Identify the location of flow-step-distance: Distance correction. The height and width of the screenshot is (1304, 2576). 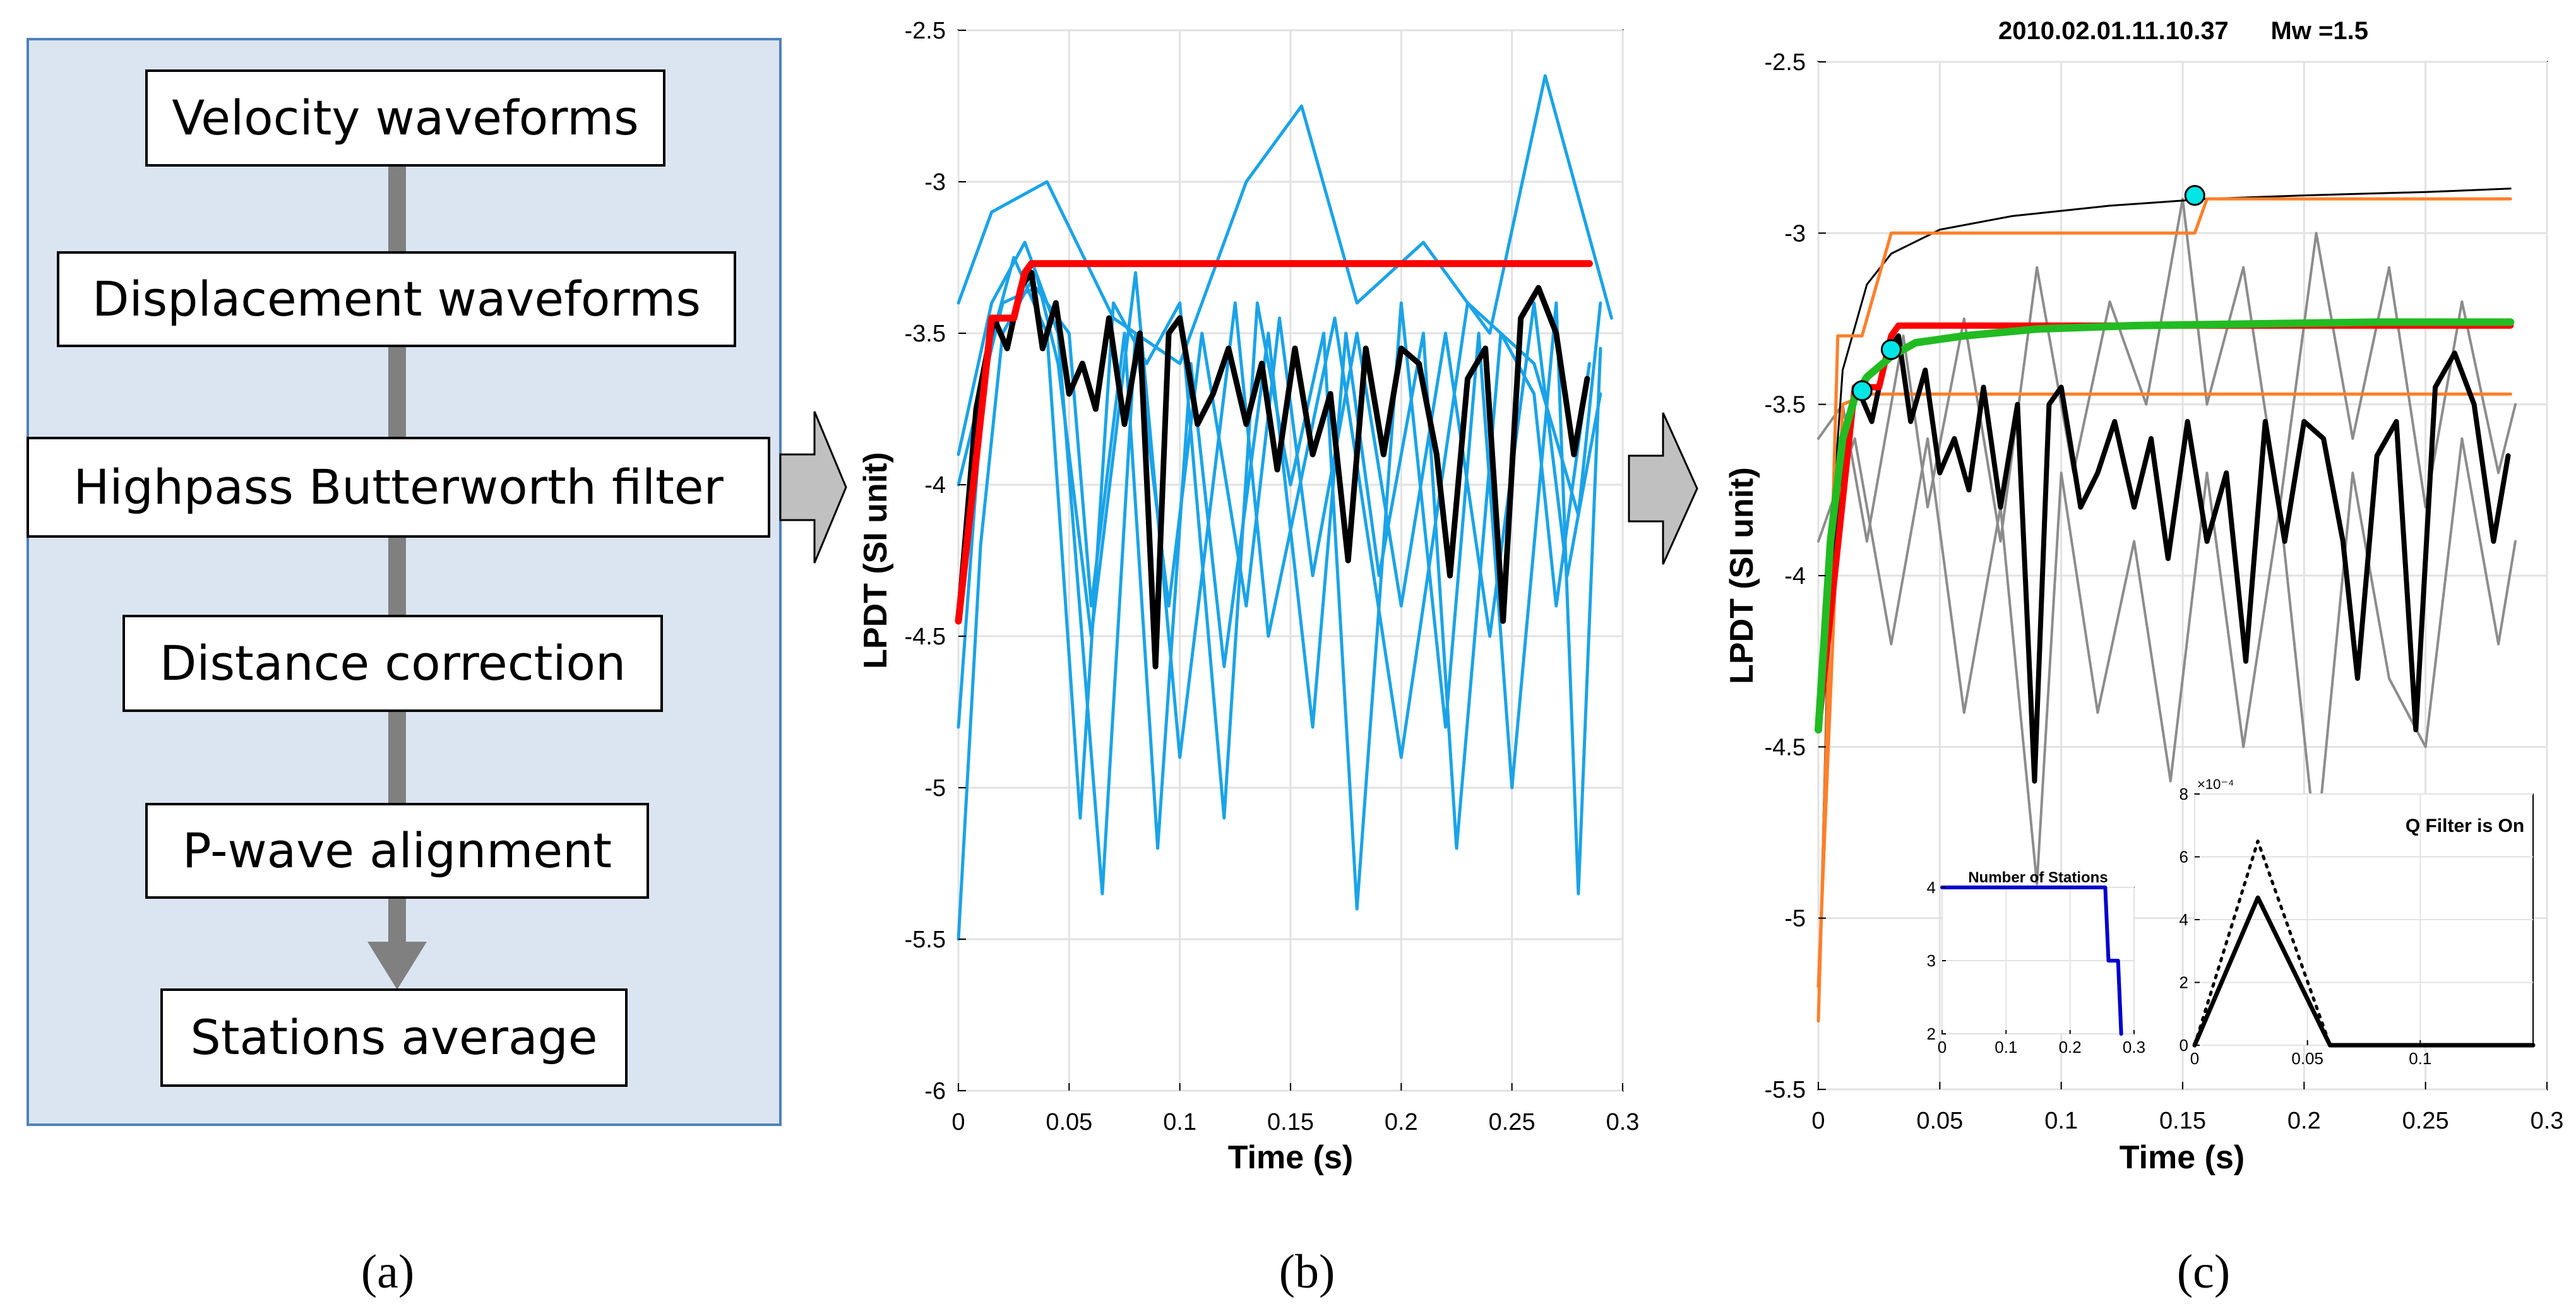
(393, 663).